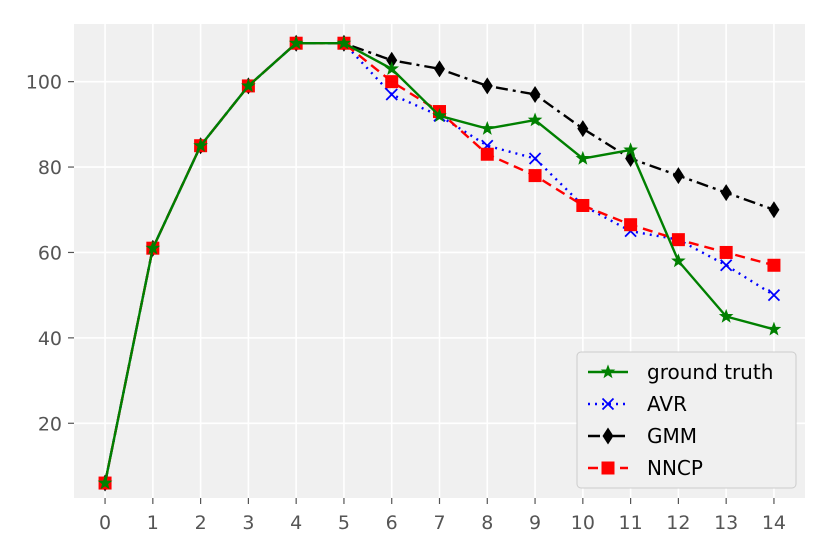 Image resolution: width=830 pixels, height=552 pixels. What do you see at coordinates (667, 404) in the screenshot?
I see `legend-label: AVR` at bounding box center [667, 404].